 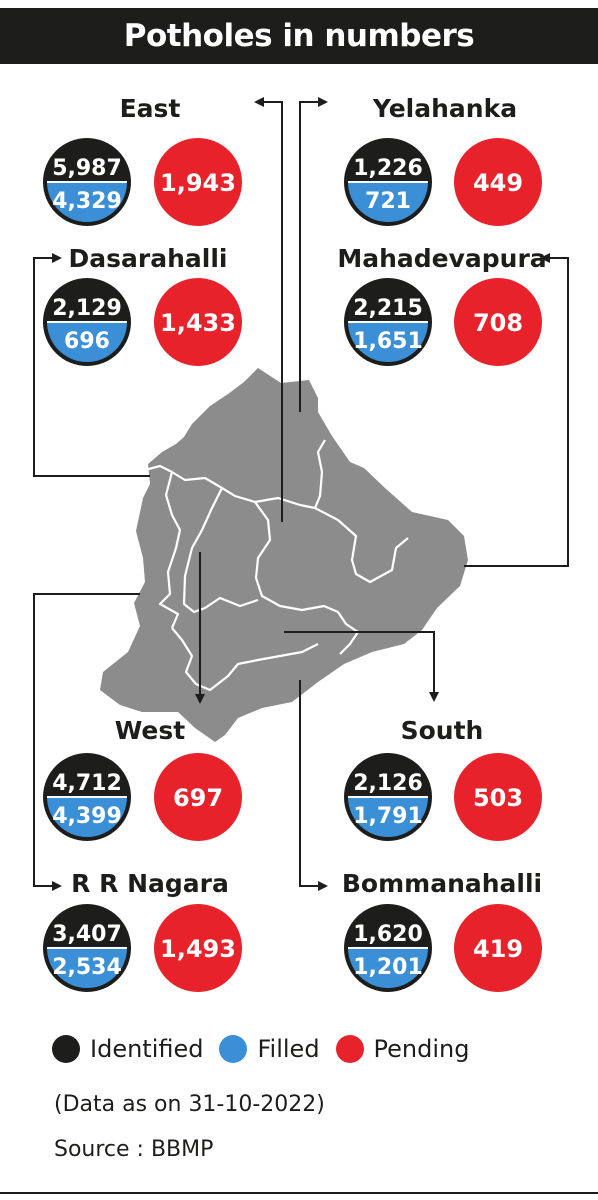 I want to click on identified-swatch, so click(x=66, y=1049).